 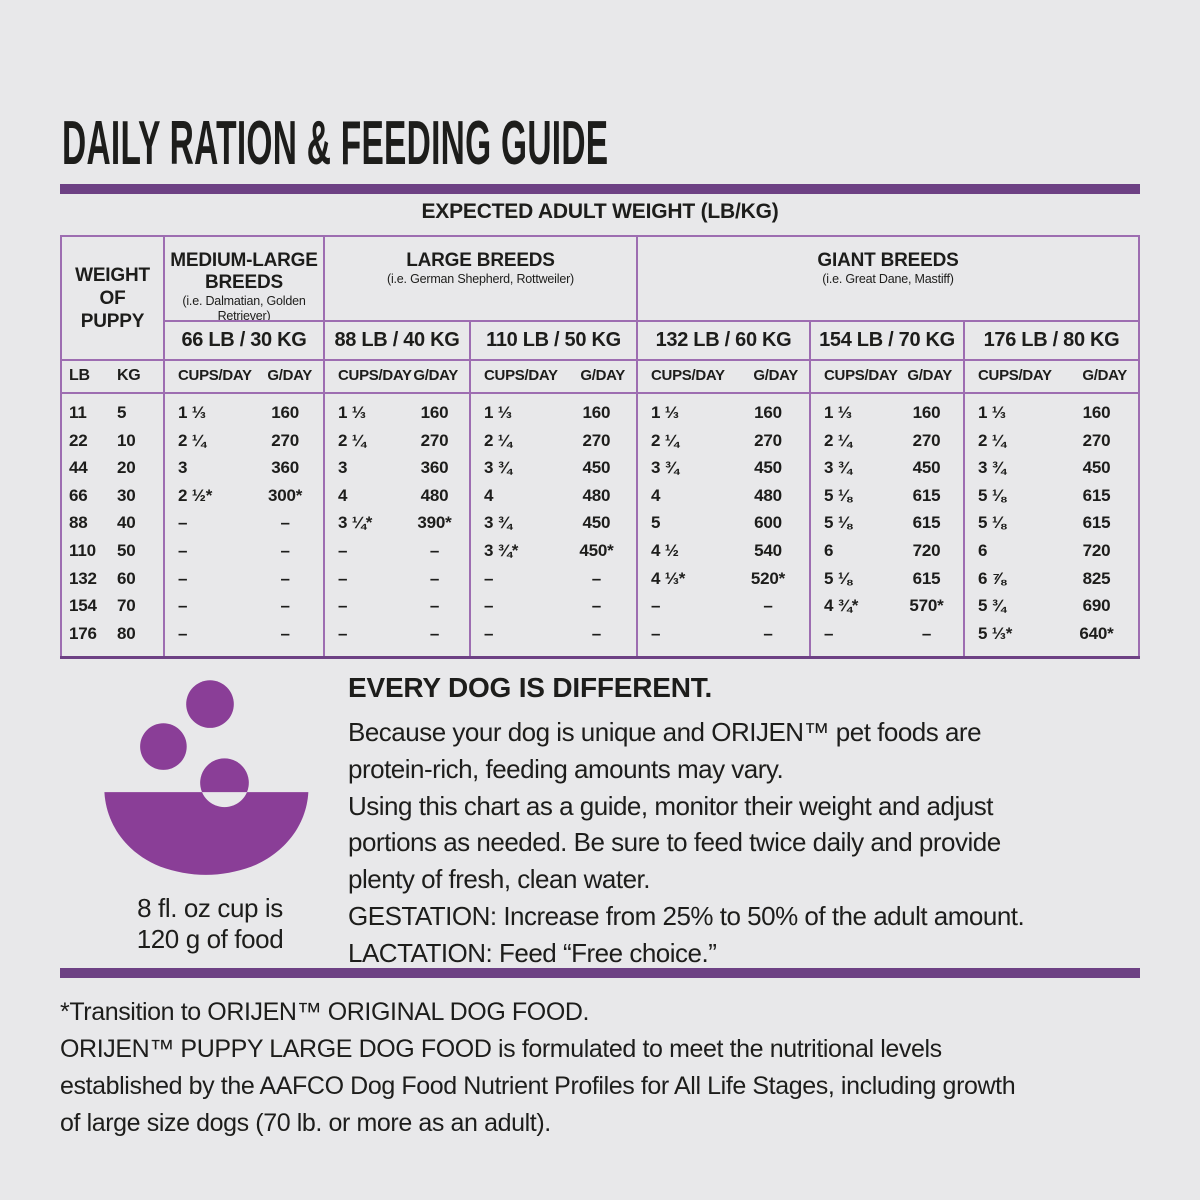 I want to click on unit-labels-col-0: CUPS/DAY G/DAY, so click(x=245, y=375).